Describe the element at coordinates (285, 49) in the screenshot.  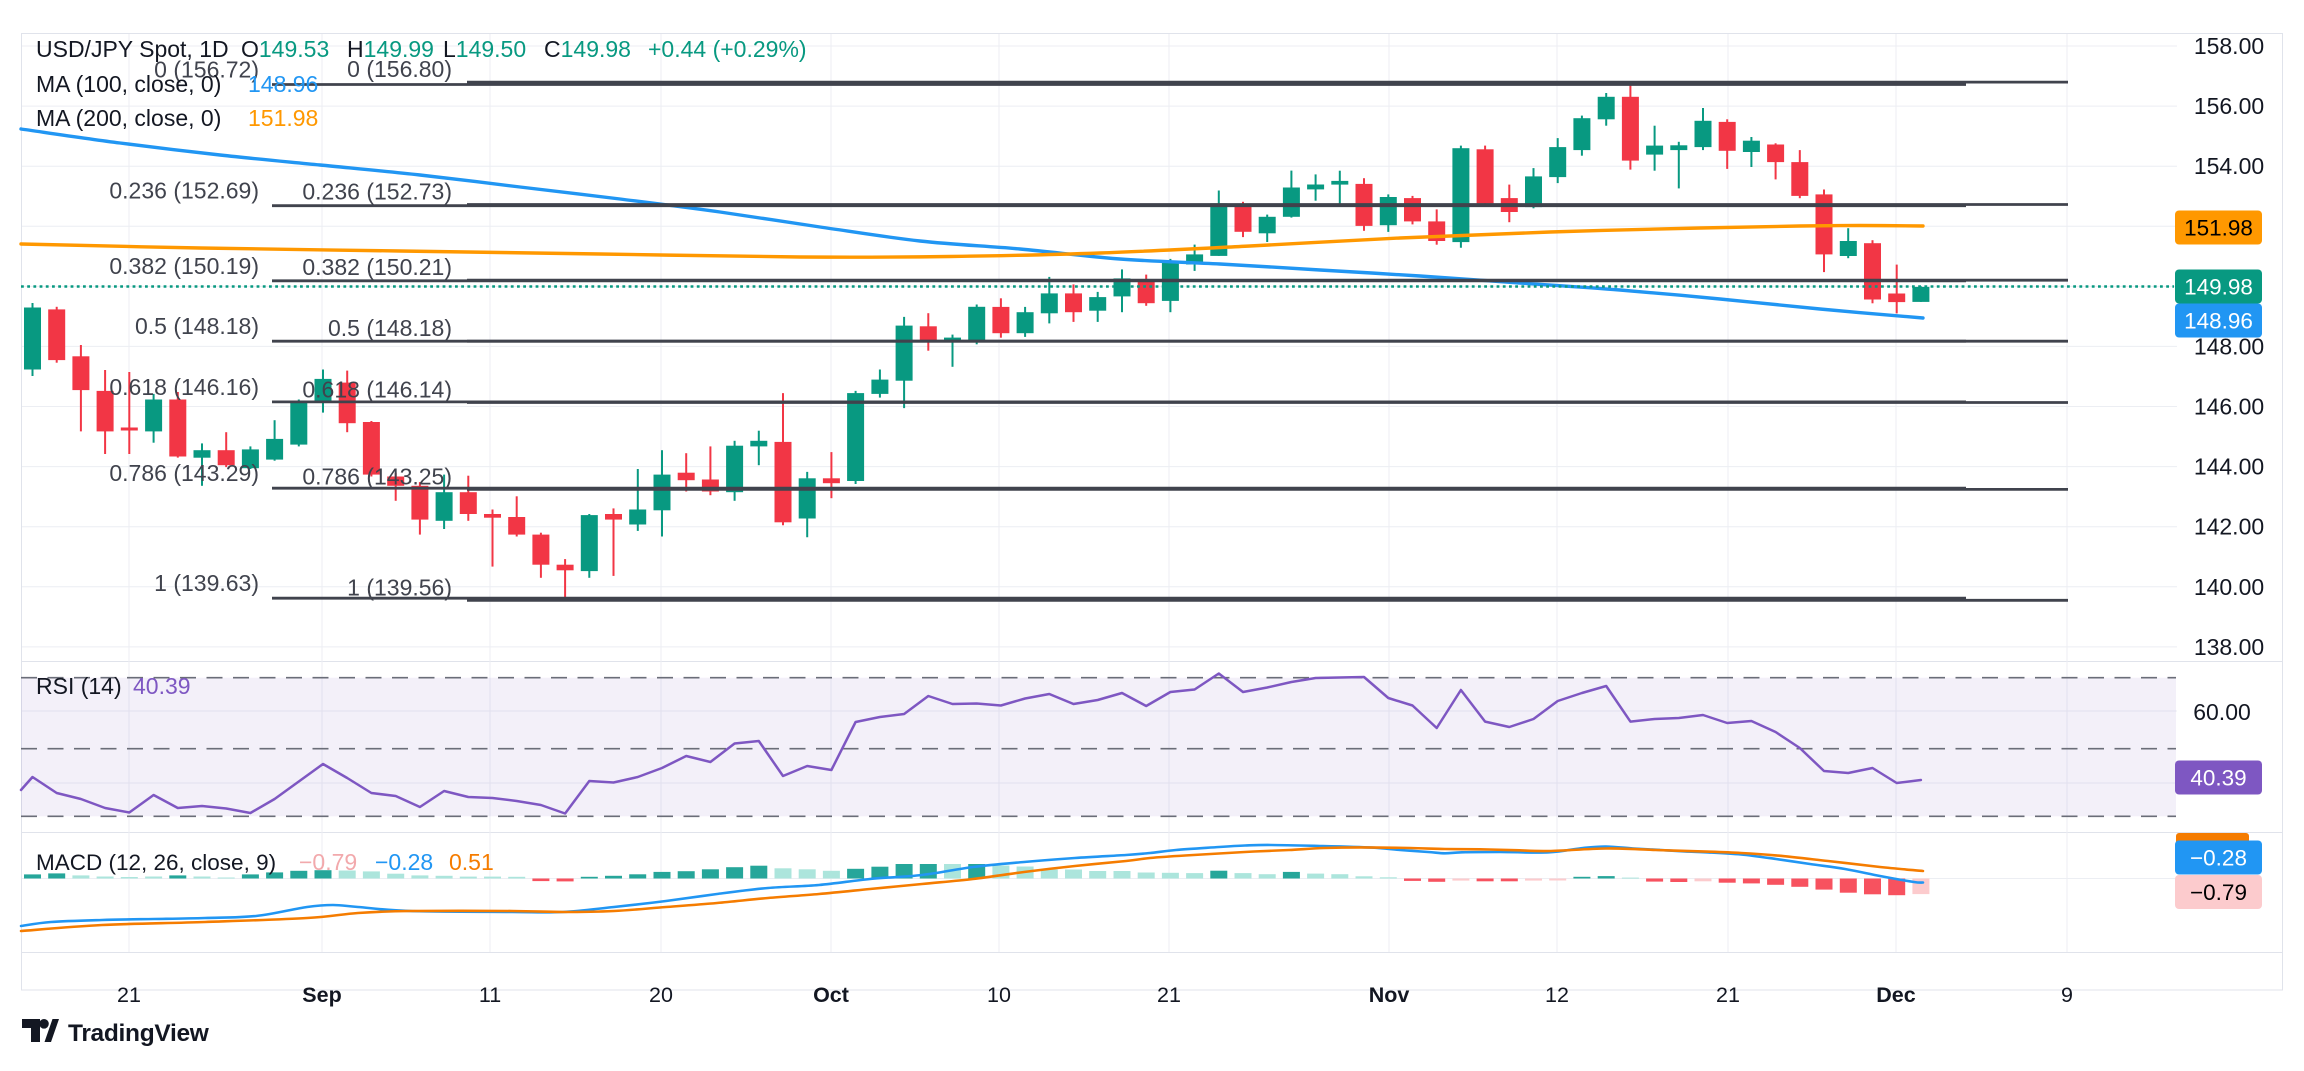
I see `svg-text: O149.53` at that location.